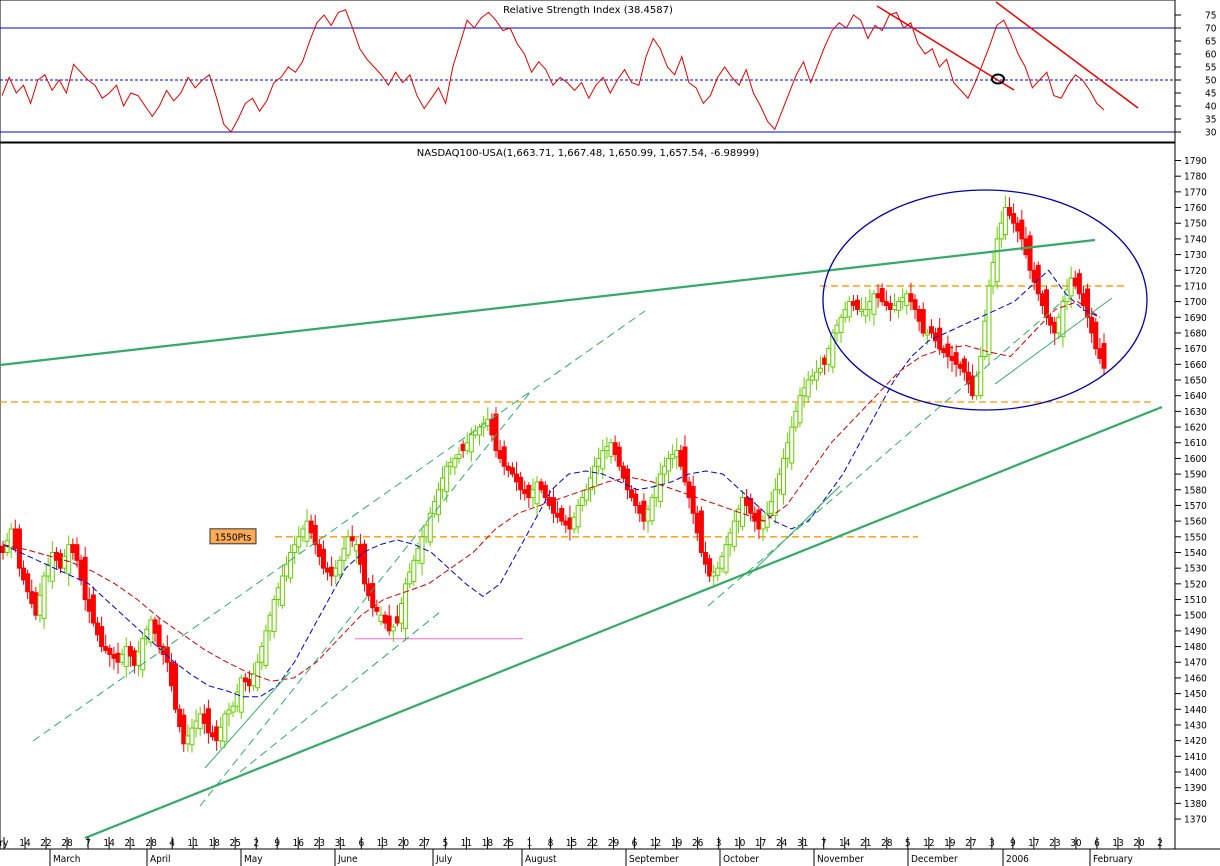  I want to click on x-tick-label: 21, so click(865, 843).